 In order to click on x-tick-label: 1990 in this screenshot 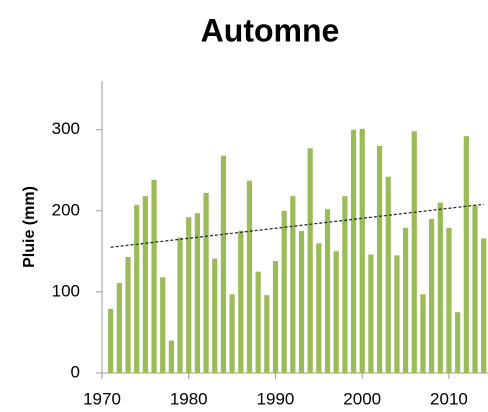, I will do `click(276, 398)`.